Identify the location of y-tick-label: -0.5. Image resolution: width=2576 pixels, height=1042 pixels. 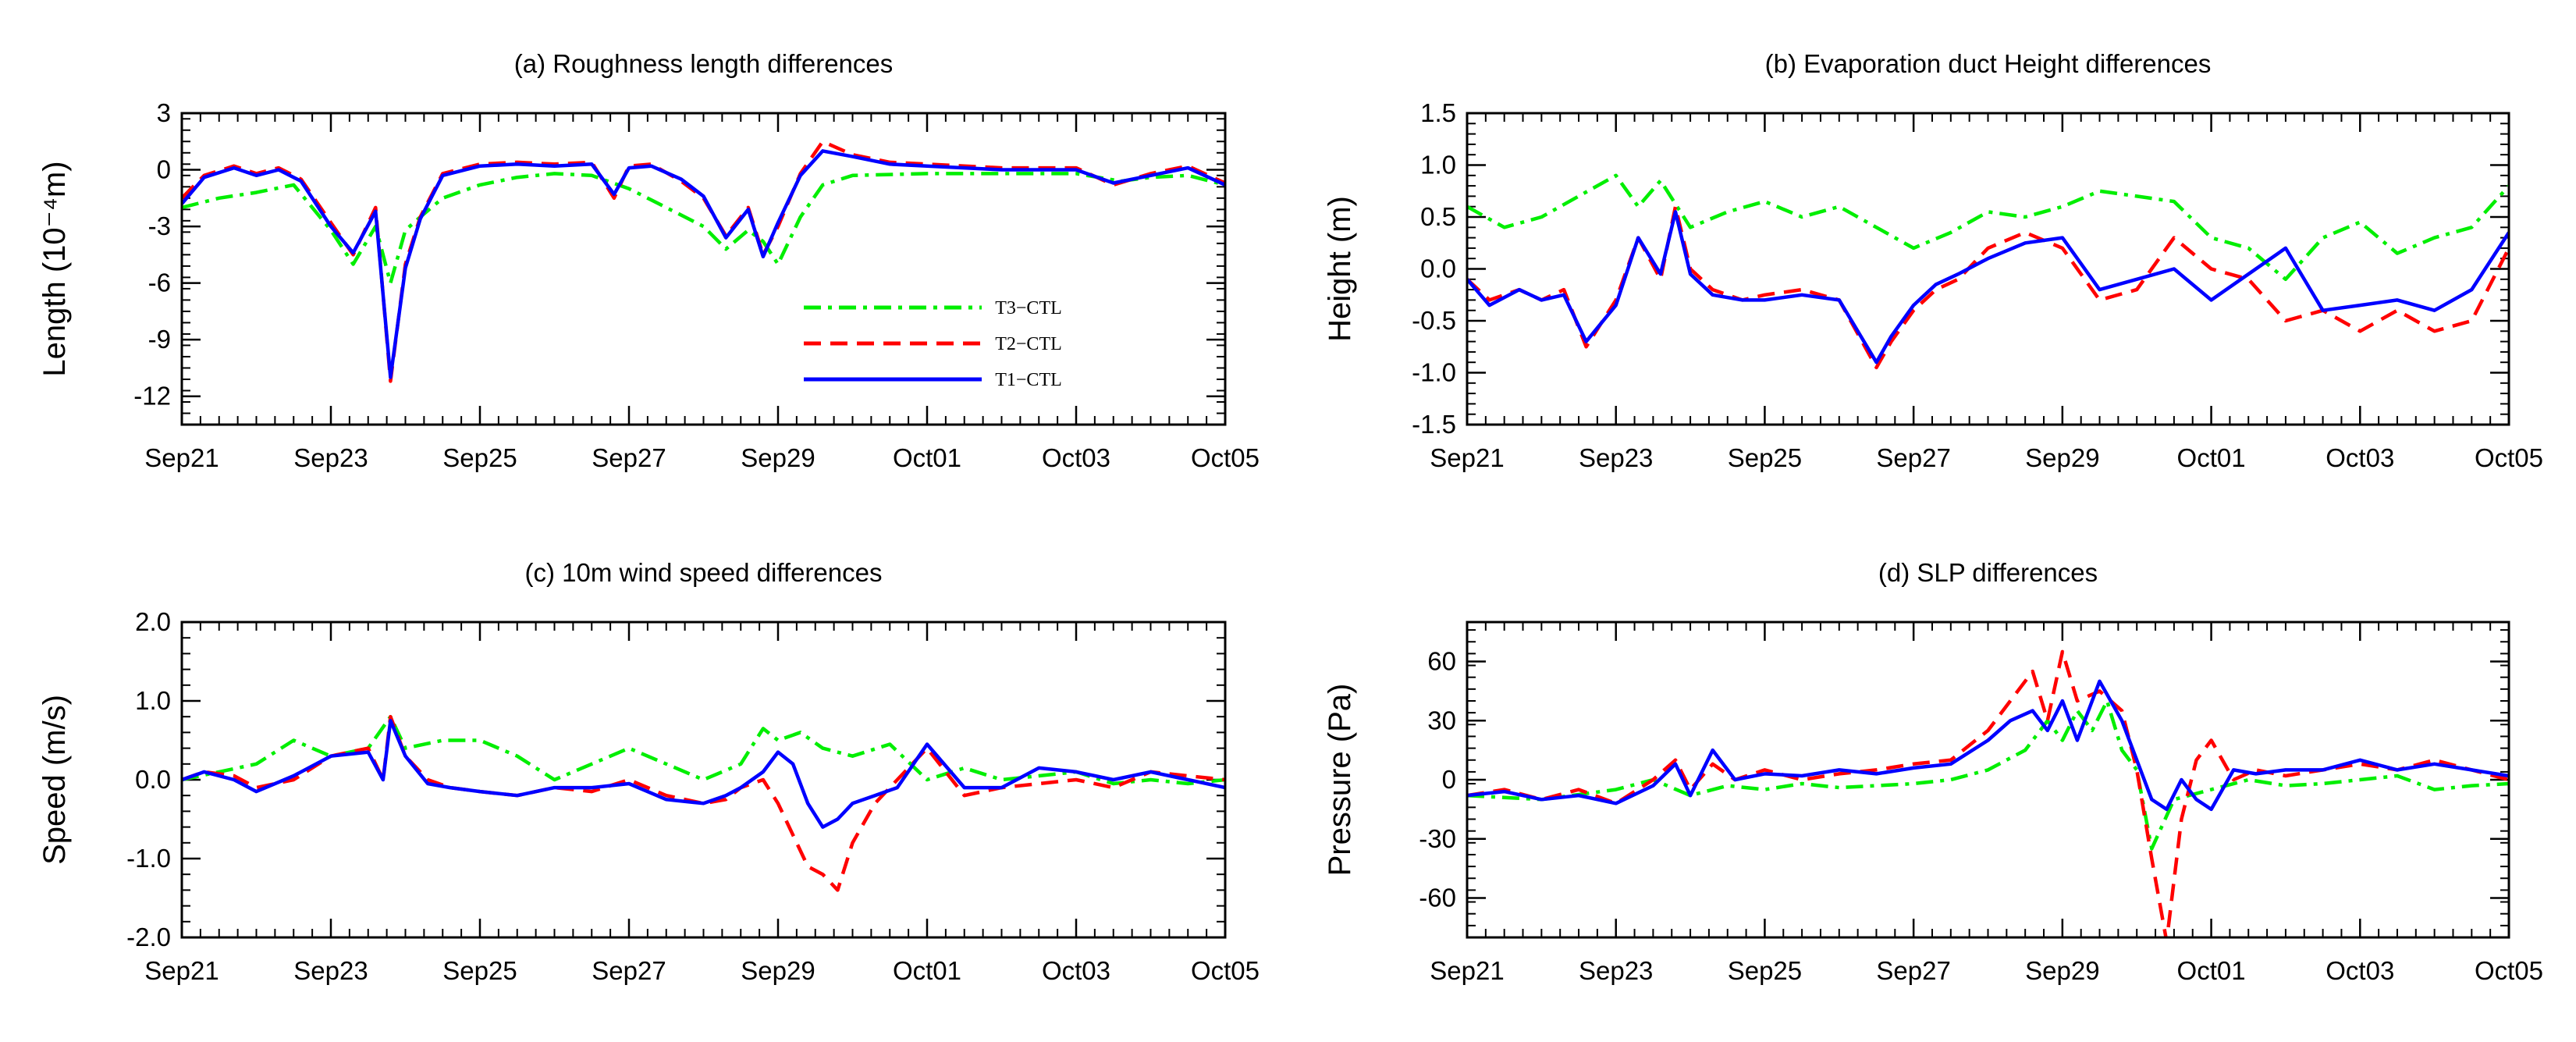
(1434, 320).